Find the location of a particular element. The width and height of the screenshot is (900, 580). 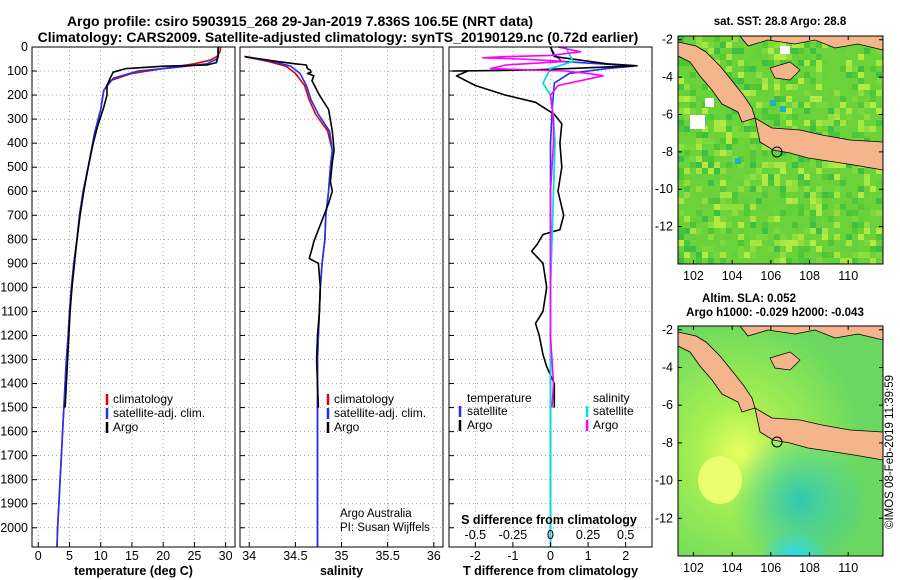

sst-map-axes: 102 104 106 108 110 -2 -4 -6 -8 -10 -12 is located at coordinates (769, 158).